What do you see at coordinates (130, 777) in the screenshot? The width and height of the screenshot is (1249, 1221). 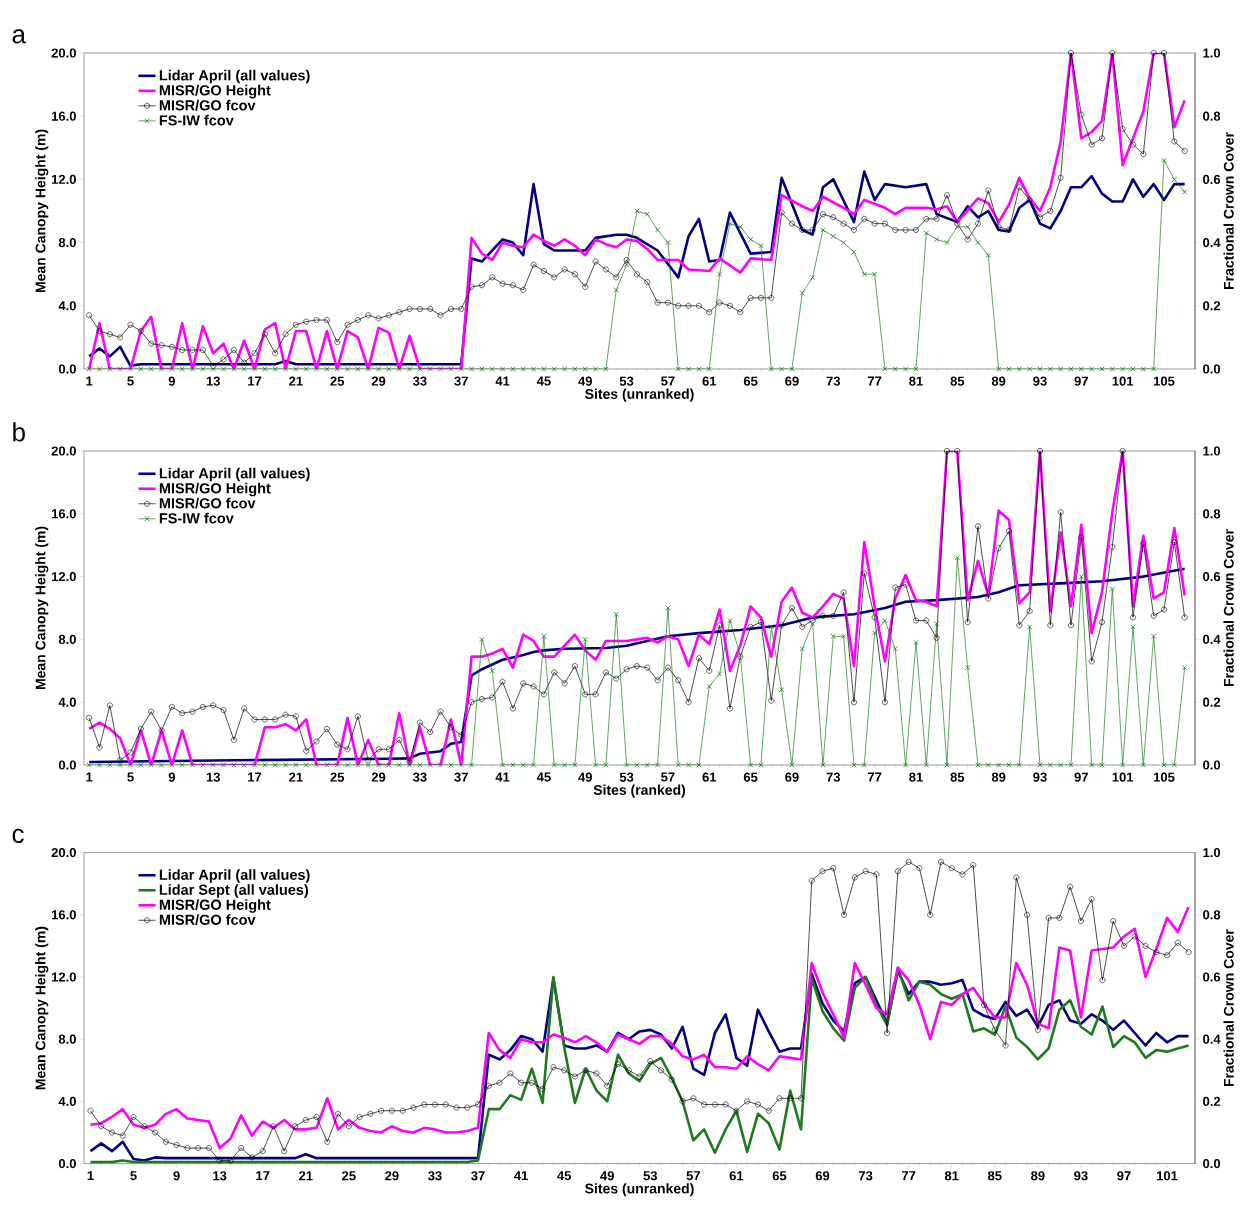 I see `x-tick-label: 5` at bounding box center [130, 777].